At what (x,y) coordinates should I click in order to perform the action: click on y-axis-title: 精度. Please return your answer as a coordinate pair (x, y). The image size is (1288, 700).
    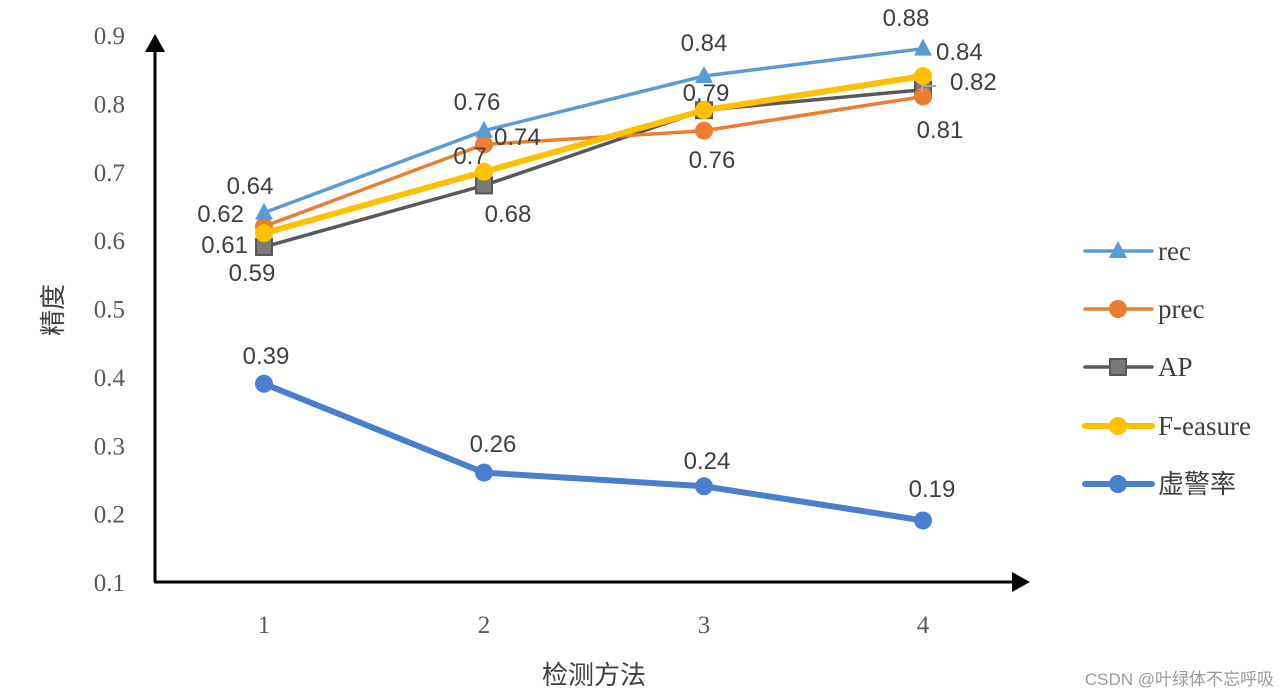
    Looking at the image, I should click on (54, 310).